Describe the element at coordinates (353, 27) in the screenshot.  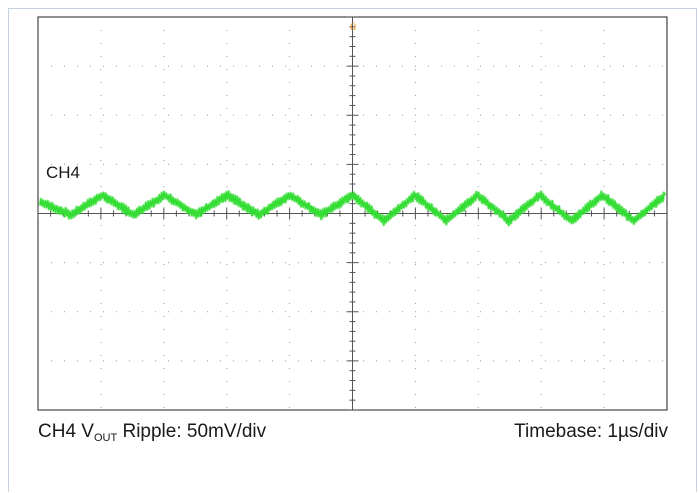
I see `trigger-marker: ü` at that location.